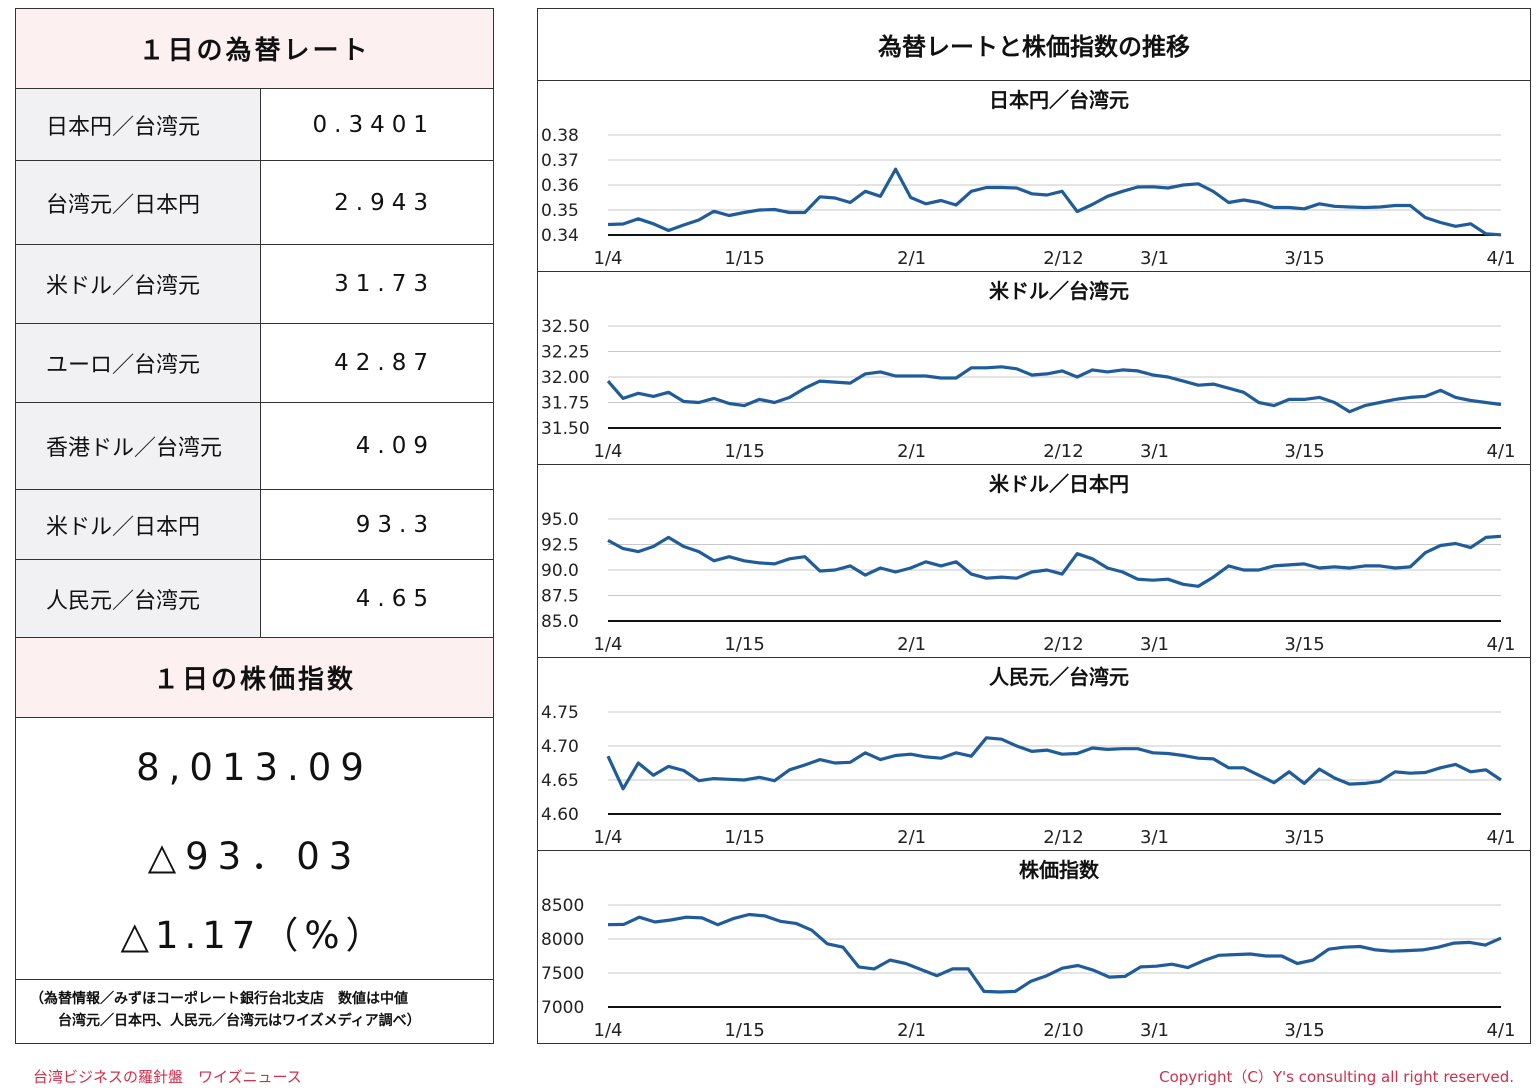  I want to click on rate-value: 4.65, so click(395, 598).